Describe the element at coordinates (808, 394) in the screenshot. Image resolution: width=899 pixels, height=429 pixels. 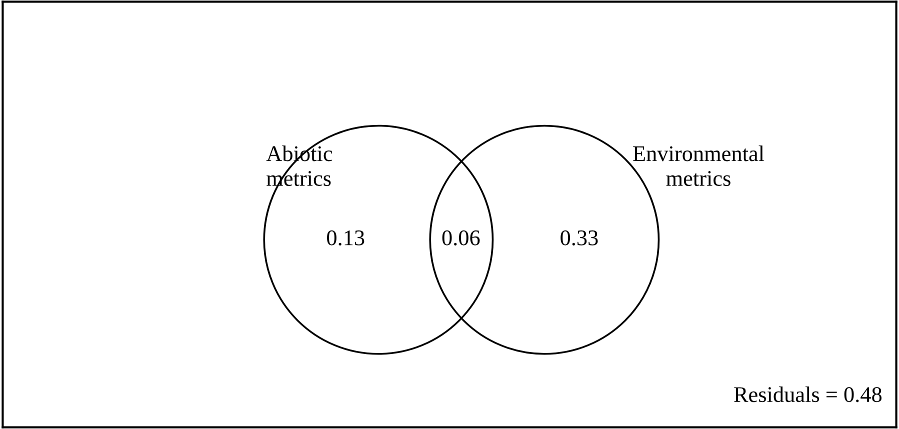
I see `text: Residuals = 0.48` at that location.